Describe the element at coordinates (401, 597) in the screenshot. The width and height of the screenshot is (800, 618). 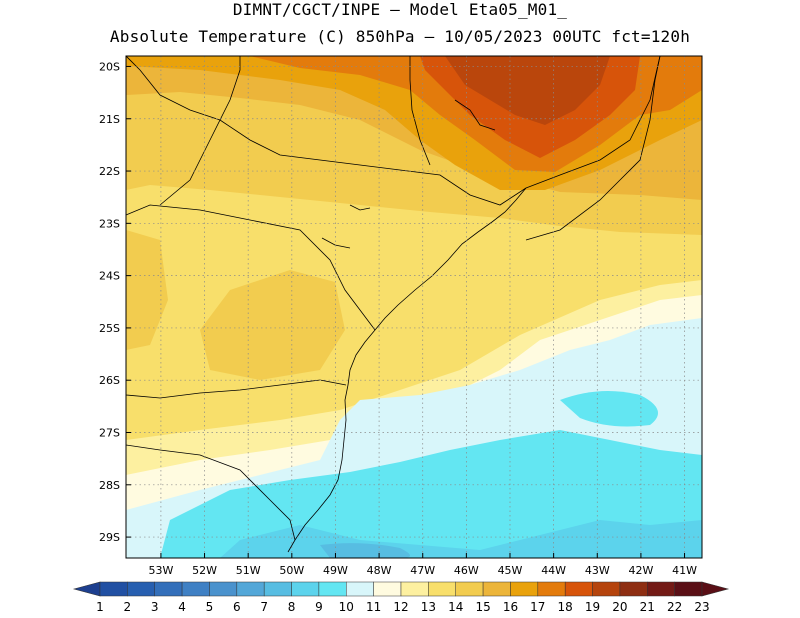
I see `colorbar: 1 2 3 4 5 6 7 8 9 10 11 12 13 14 15 16 17 18 19 20 21 22 23` at that location.